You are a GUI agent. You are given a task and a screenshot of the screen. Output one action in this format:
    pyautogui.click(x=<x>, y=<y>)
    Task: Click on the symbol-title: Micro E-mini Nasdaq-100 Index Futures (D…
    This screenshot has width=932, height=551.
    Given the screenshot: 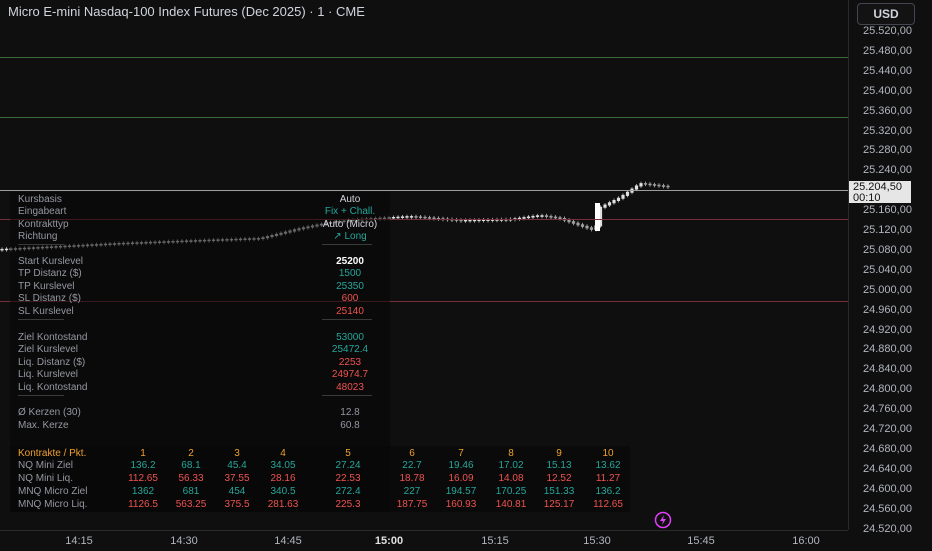 What is the action you would take?
    pyautogui.click(x=186, y=11)
    